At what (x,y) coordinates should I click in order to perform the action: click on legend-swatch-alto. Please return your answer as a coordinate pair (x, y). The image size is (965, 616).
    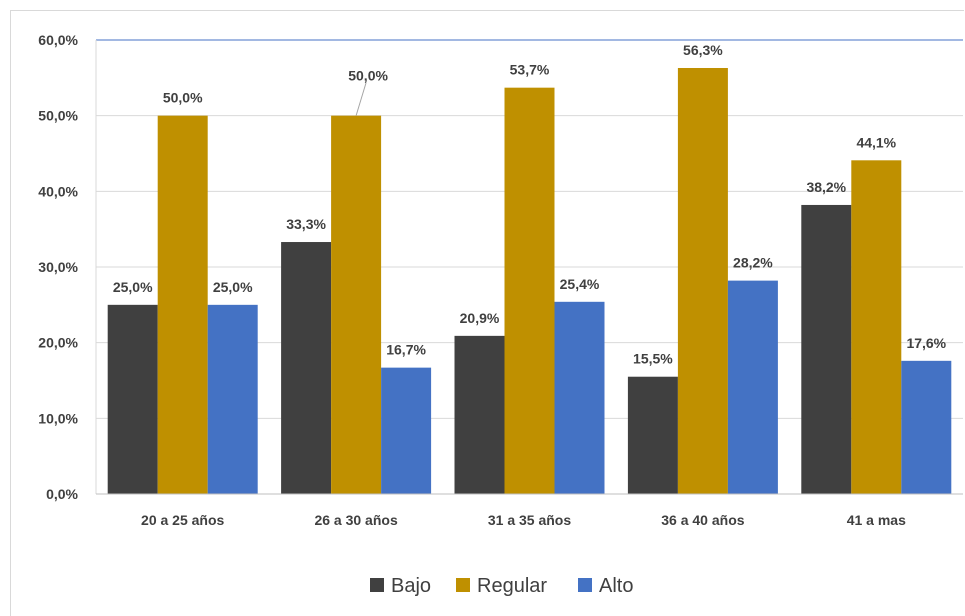
    Looking at the image, I should click on (585, 585).